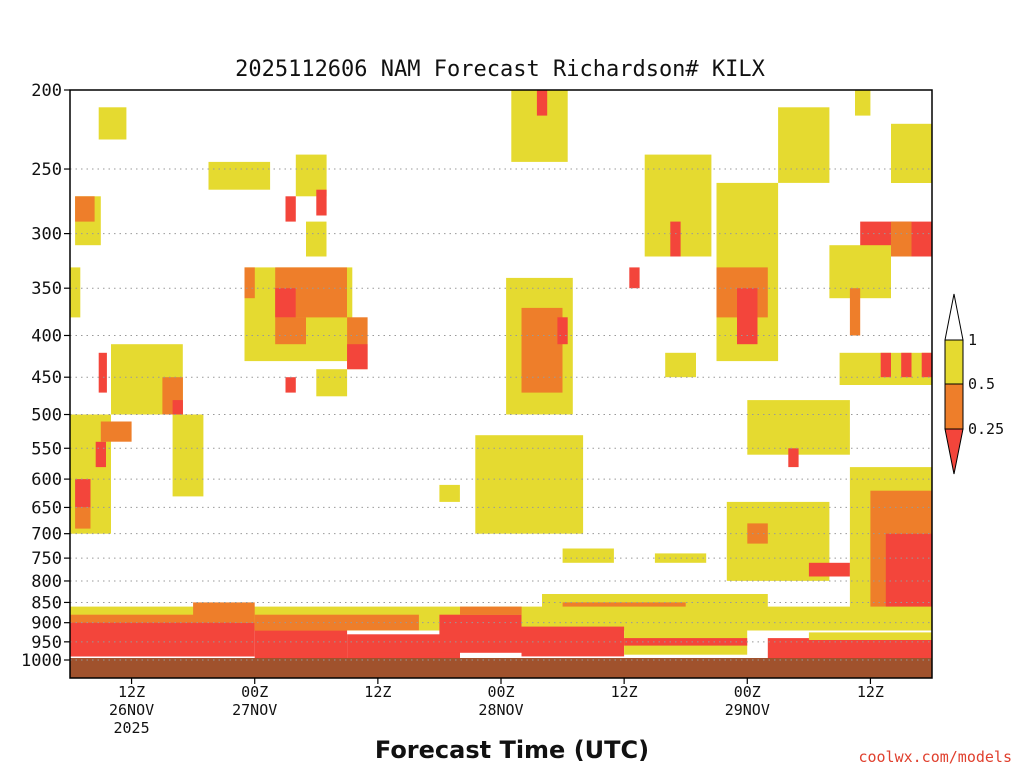  Describe the element at coordinates (46, 91) in the screenshot. I see `y-tick-label: 200` at that location.